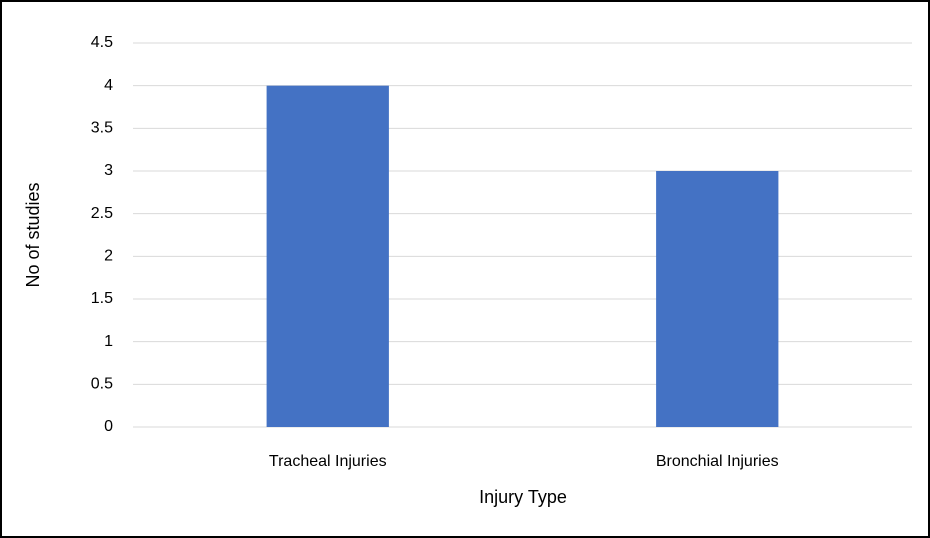  Describe the element at coordinates (102, 213) in the screenshot. I see `y-tick-label: 2.5` at that location.